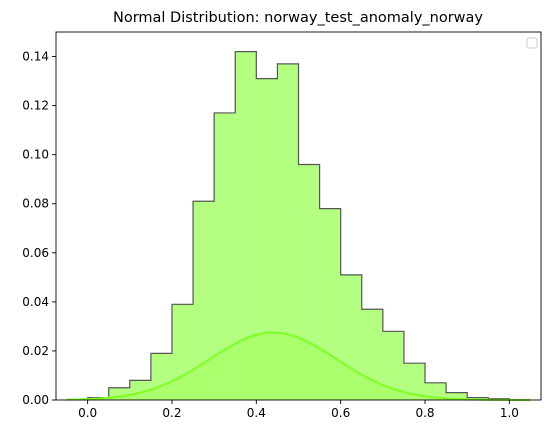 The image size is (556, 433). Describe the element at coordinates (35, 57) in the screenshot. I see `y-tick-label: 0.14` at that location.